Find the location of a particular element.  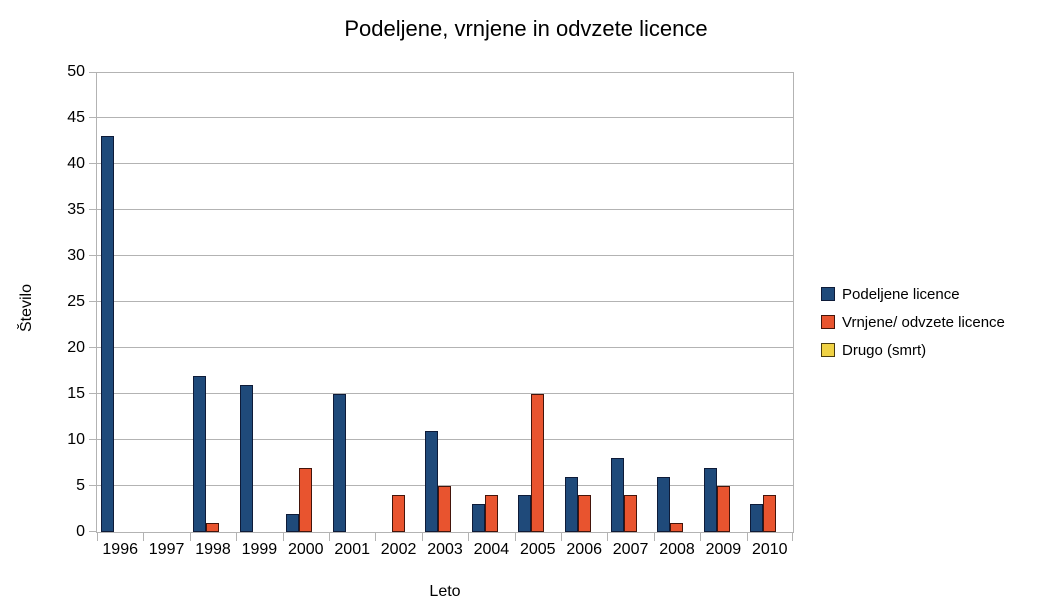

x-tick-label: 2000 is located at coordinates (305, 549).